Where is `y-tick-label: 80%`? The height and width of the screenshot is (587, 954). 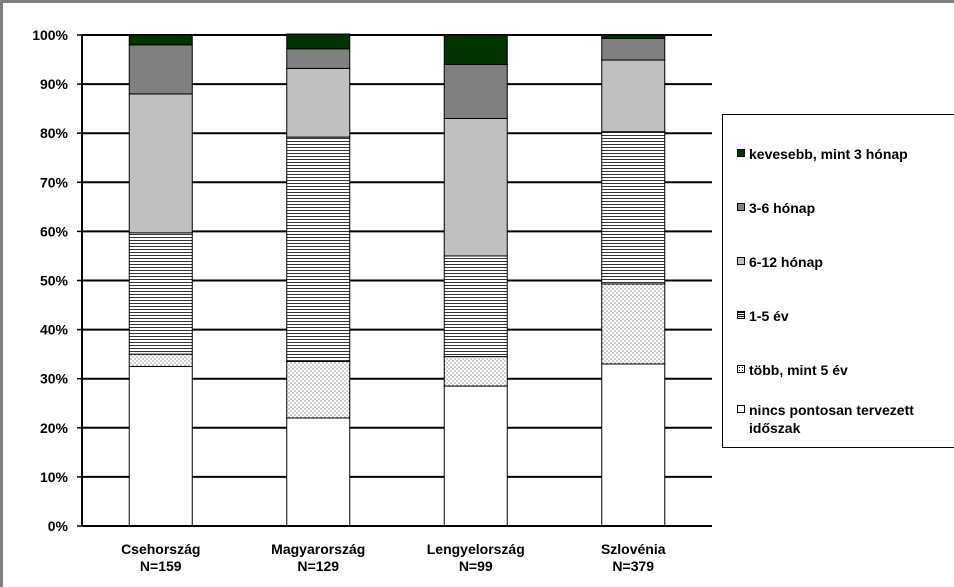
y-tick-label: 80% is located at coordinates (54, 133).